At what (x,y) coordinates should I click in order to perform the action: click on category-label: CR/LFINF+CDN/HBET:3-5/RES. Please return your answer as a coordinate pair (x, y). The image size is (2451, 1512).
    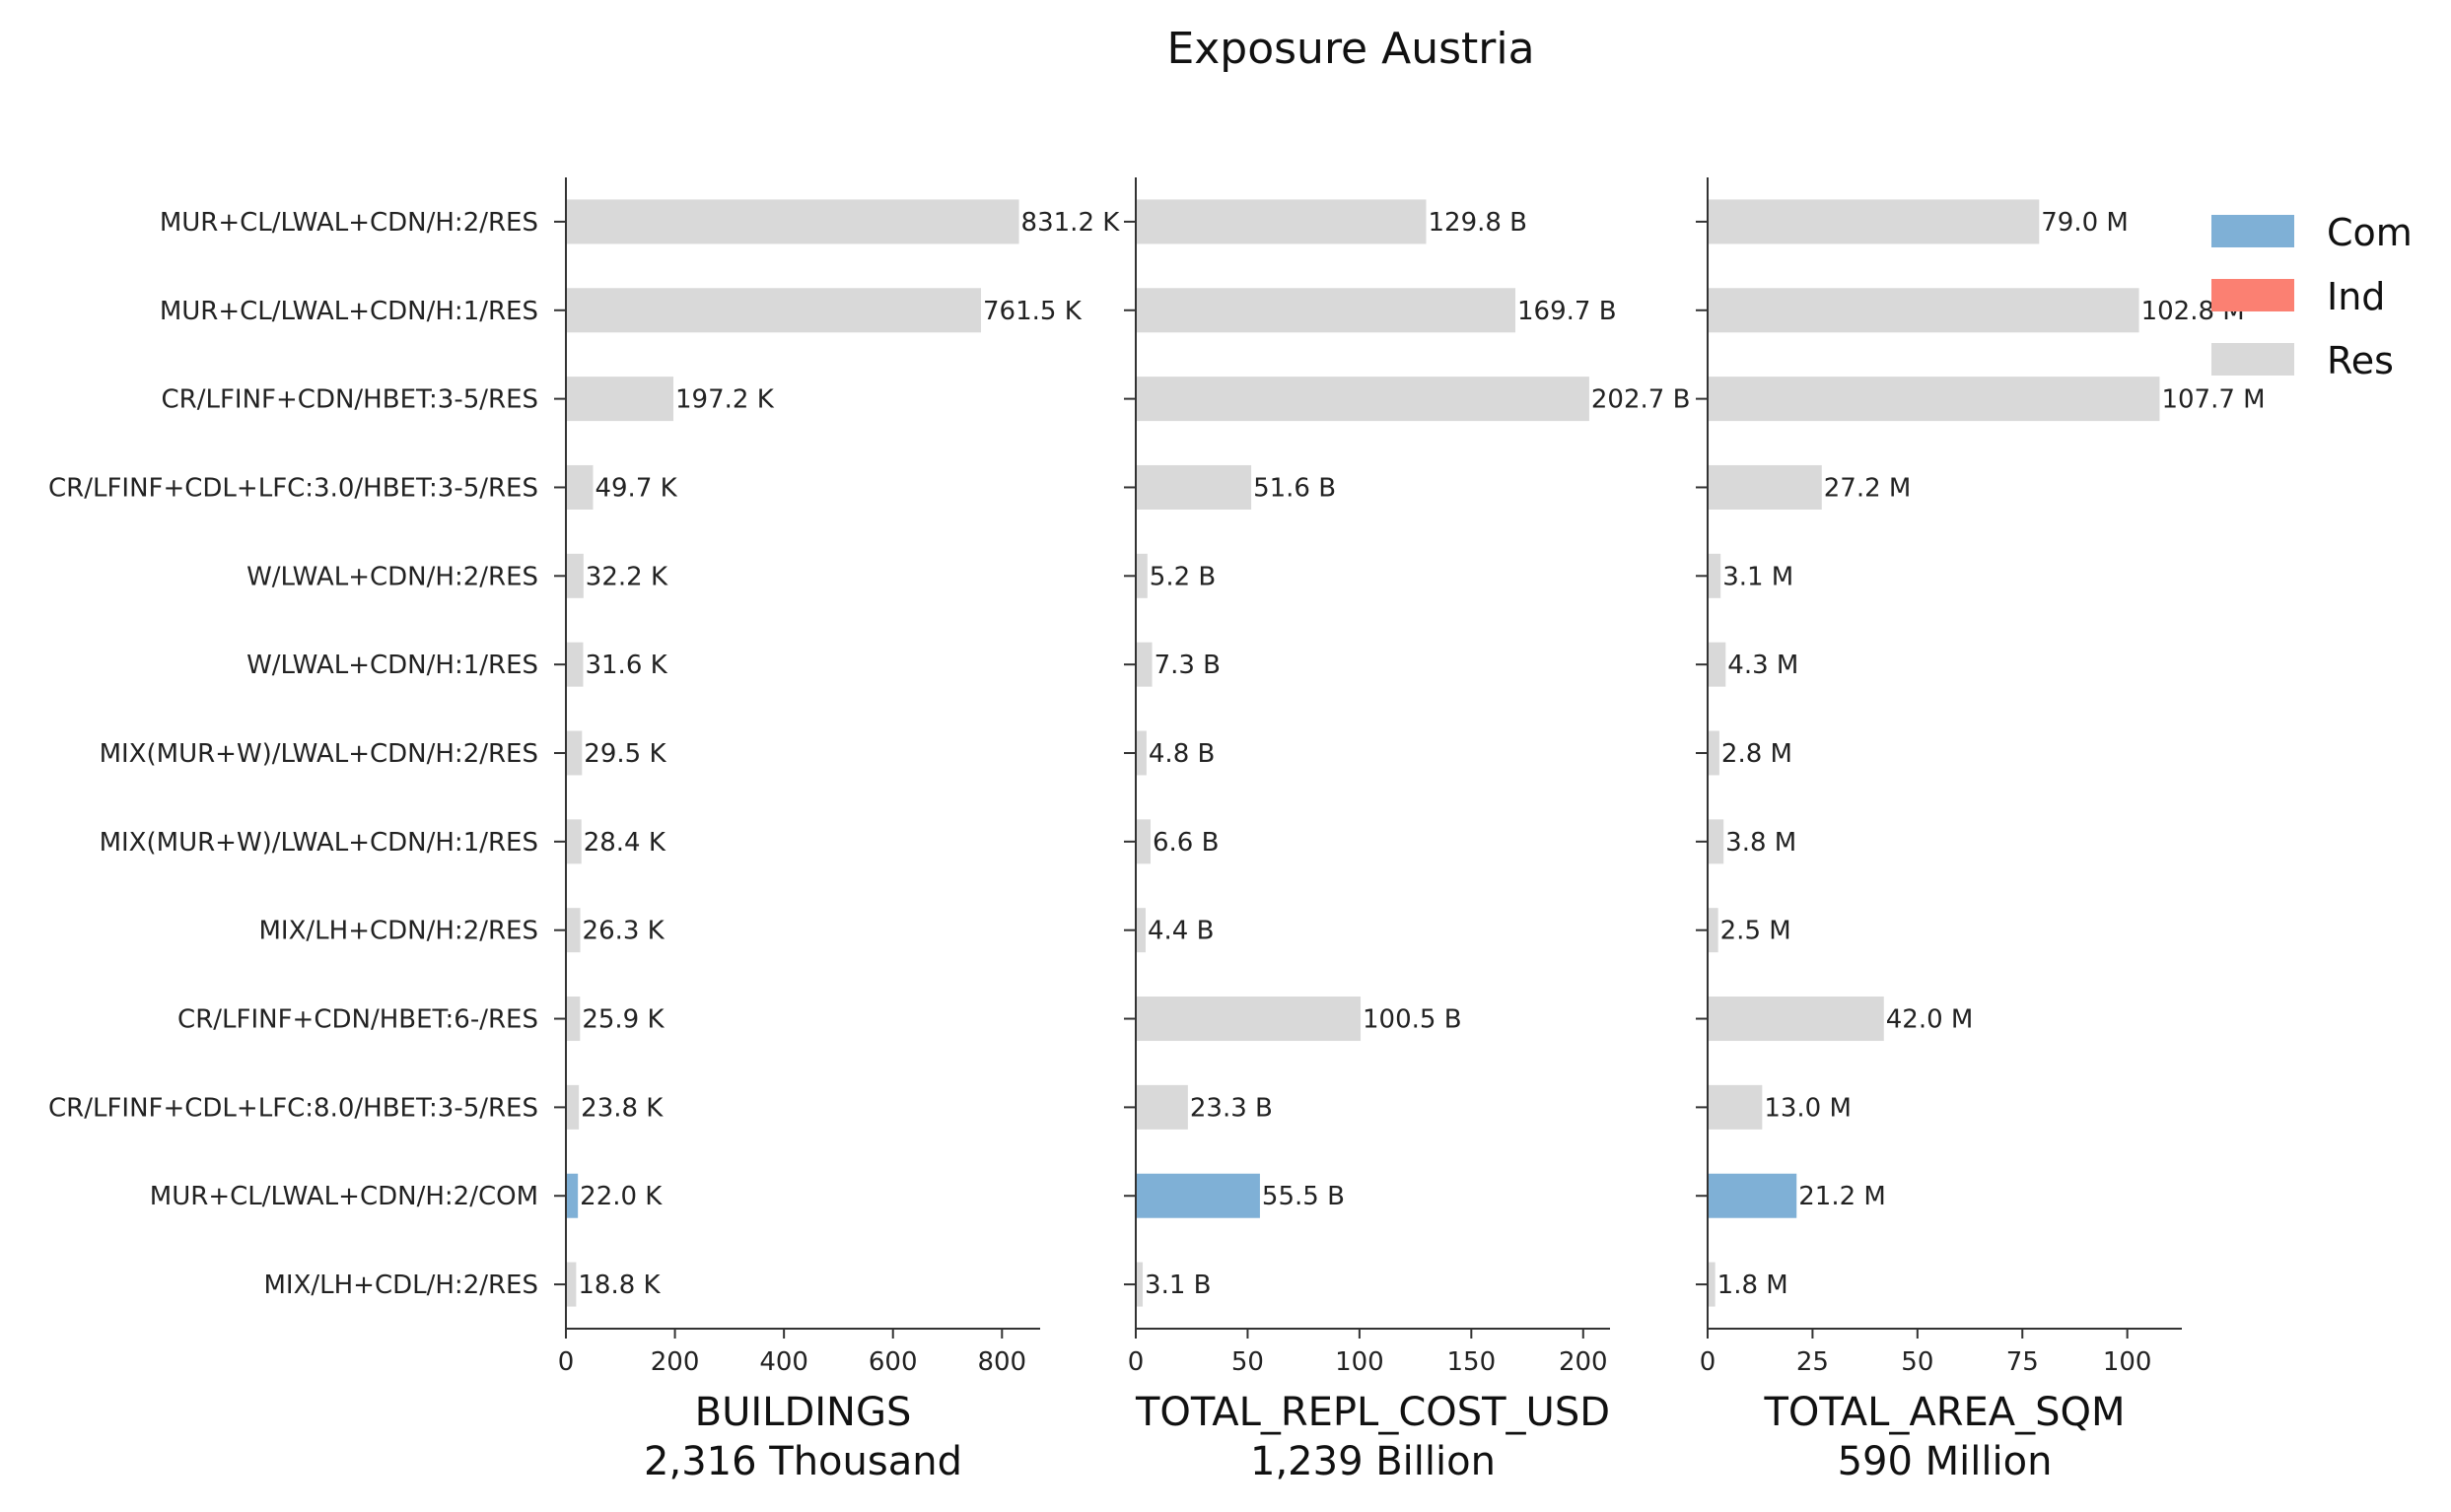
    Looking at the image, I should click on (350, 400).